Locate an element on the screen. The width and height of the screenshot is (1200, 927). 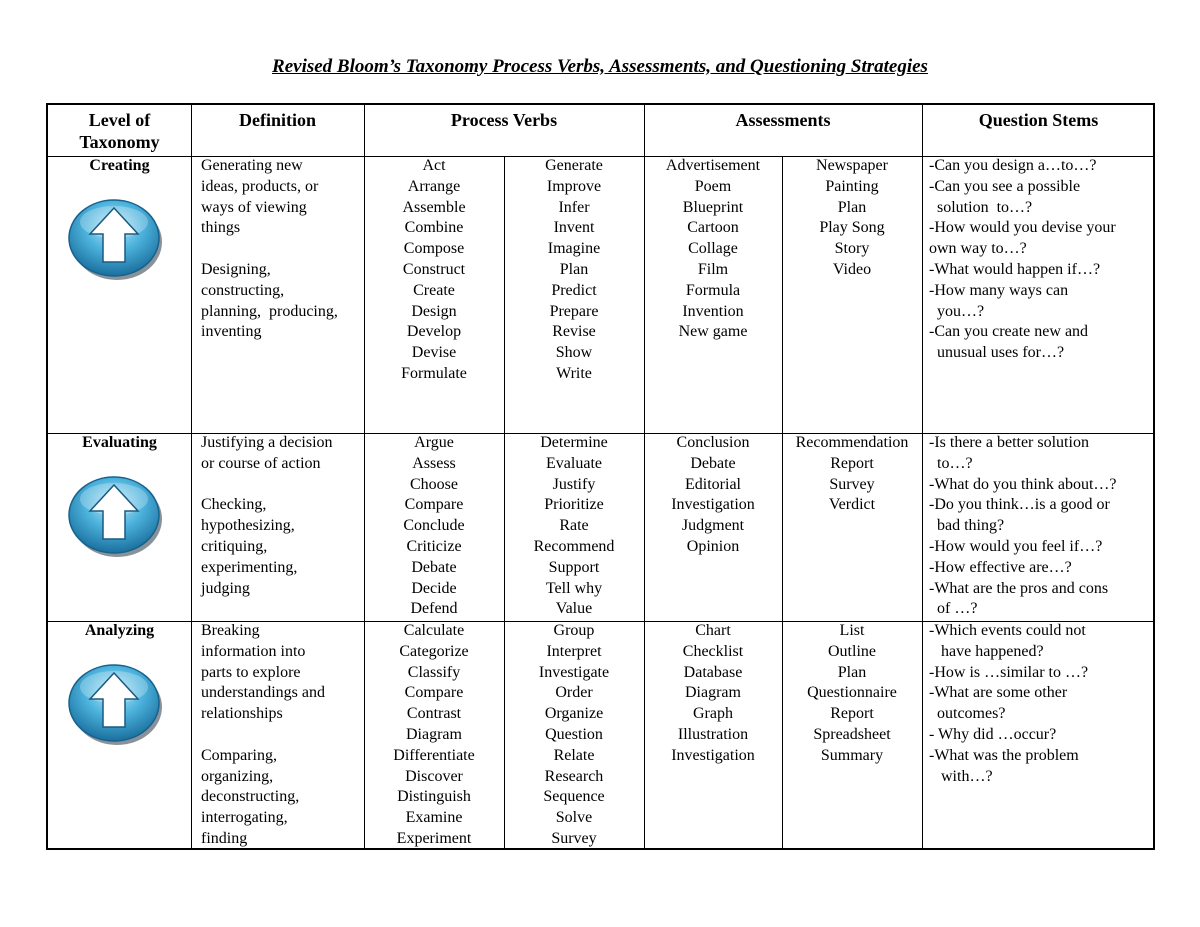
cell-line: -Can you create new and is located at coordinates (1009, 332).